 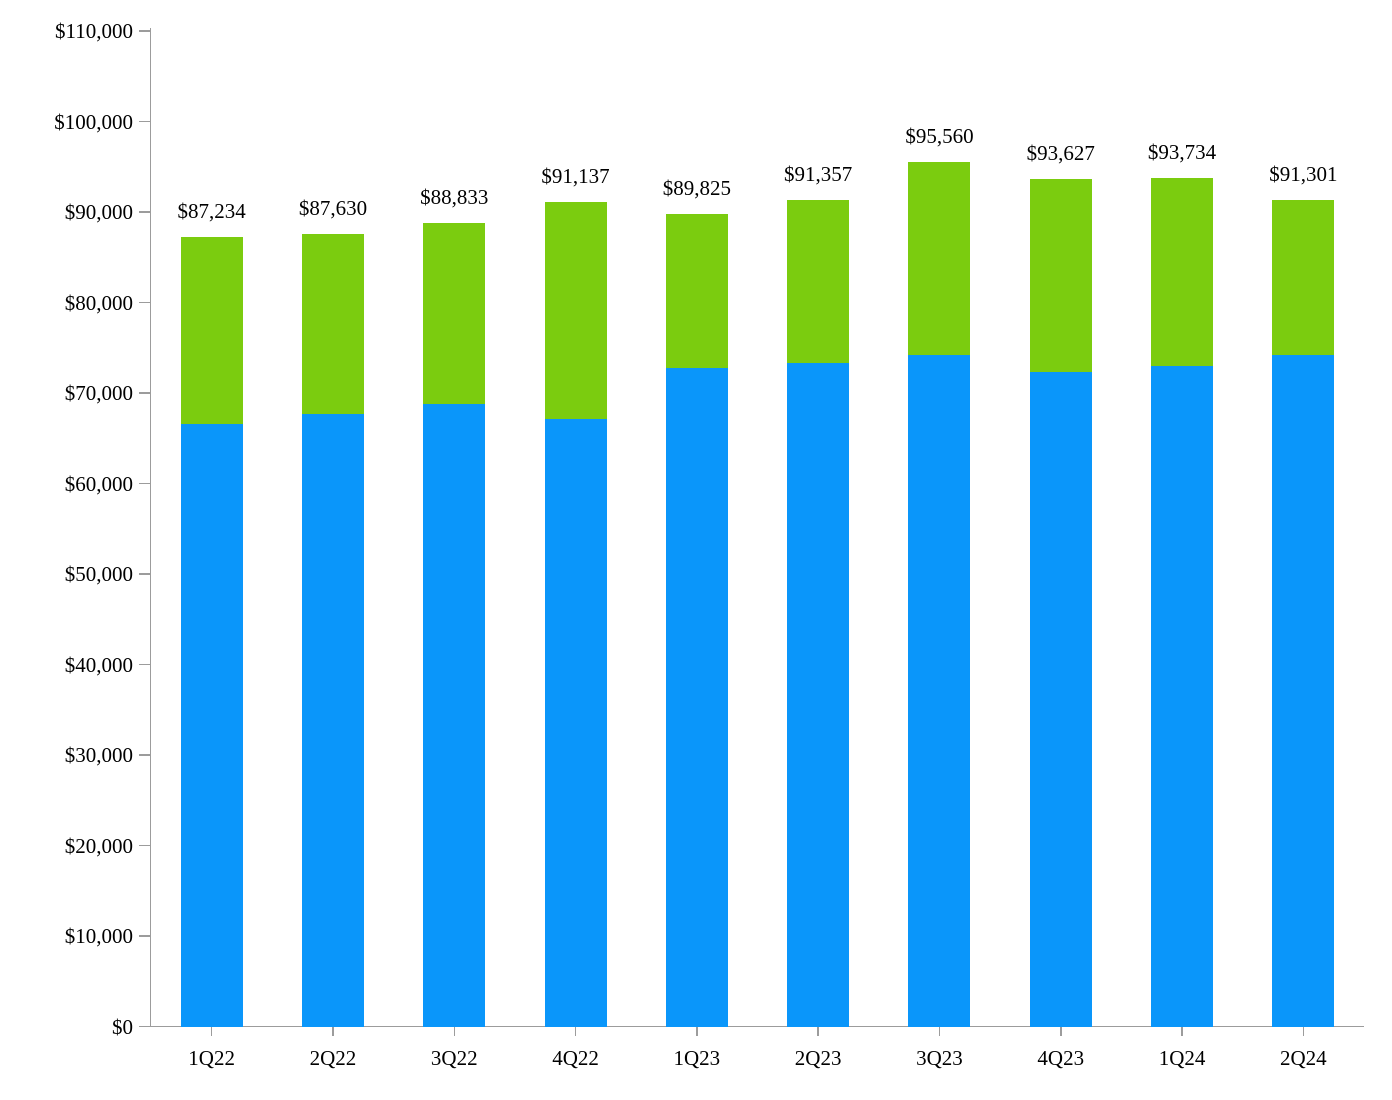 I want to click on y-axis-tick-label: $40,000, so click(x=98, y=664).